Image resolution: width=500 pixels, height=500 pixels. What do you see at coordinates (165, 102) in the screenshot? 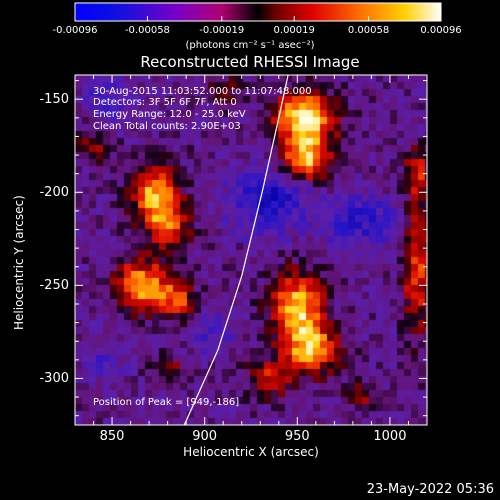
I see `annotation-detectors: Detectors: 3F 5F 6F 7F, Att 0` at bounding box center [165, 102].